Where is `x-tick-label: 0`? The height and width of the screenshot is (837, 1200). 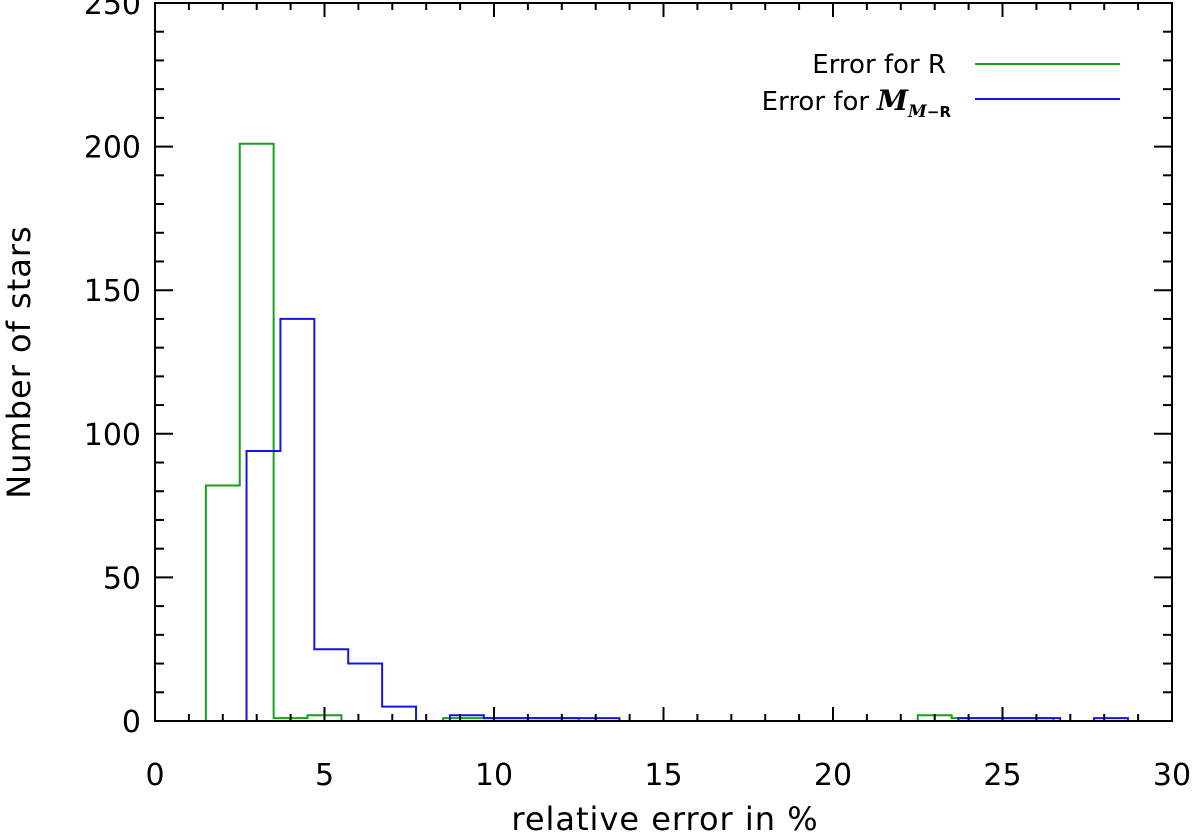 x-tick-label: 0 is located at coordinates (154, 775).